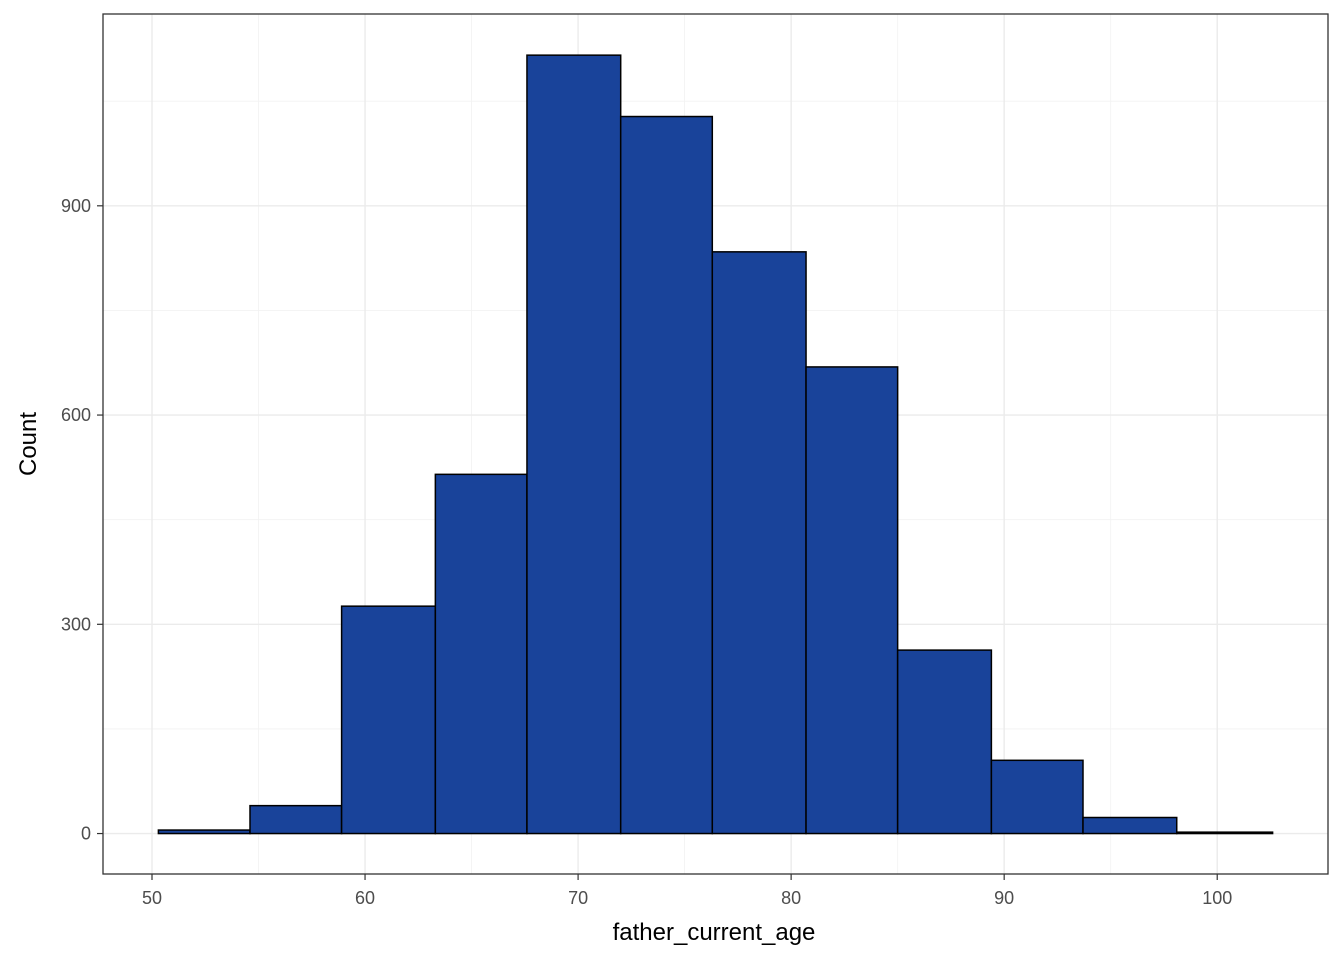 This screenshot has height=965, width=1344. What do you see at coordinates (791, 898) in the screenshot?
I see `x-tick-label: 80` at bounding box center [791, 898].